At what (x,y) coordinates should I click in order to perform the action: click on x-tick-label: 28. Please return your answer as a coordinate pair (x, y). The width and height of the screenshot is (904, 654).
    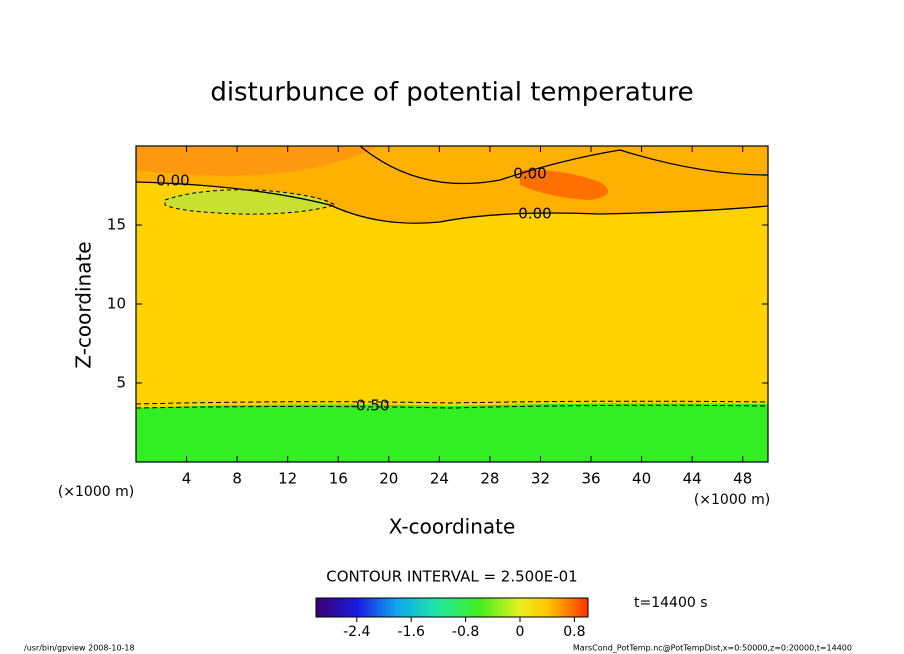
    Looking at the image, I should click on (489, 479).